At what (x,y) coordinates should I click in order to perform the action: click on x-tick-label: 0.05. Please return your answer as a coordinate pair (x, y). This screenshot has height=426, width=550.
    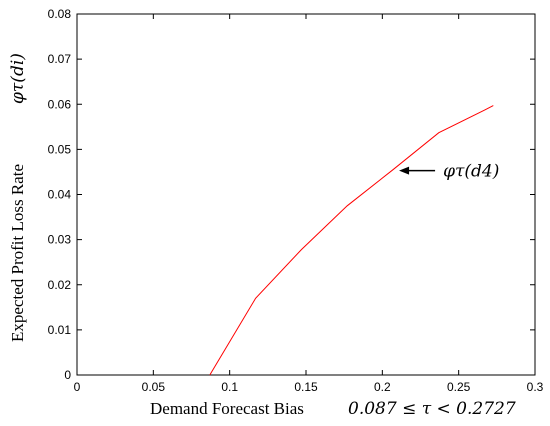
    Looking at the image, I should click on (154, 387).